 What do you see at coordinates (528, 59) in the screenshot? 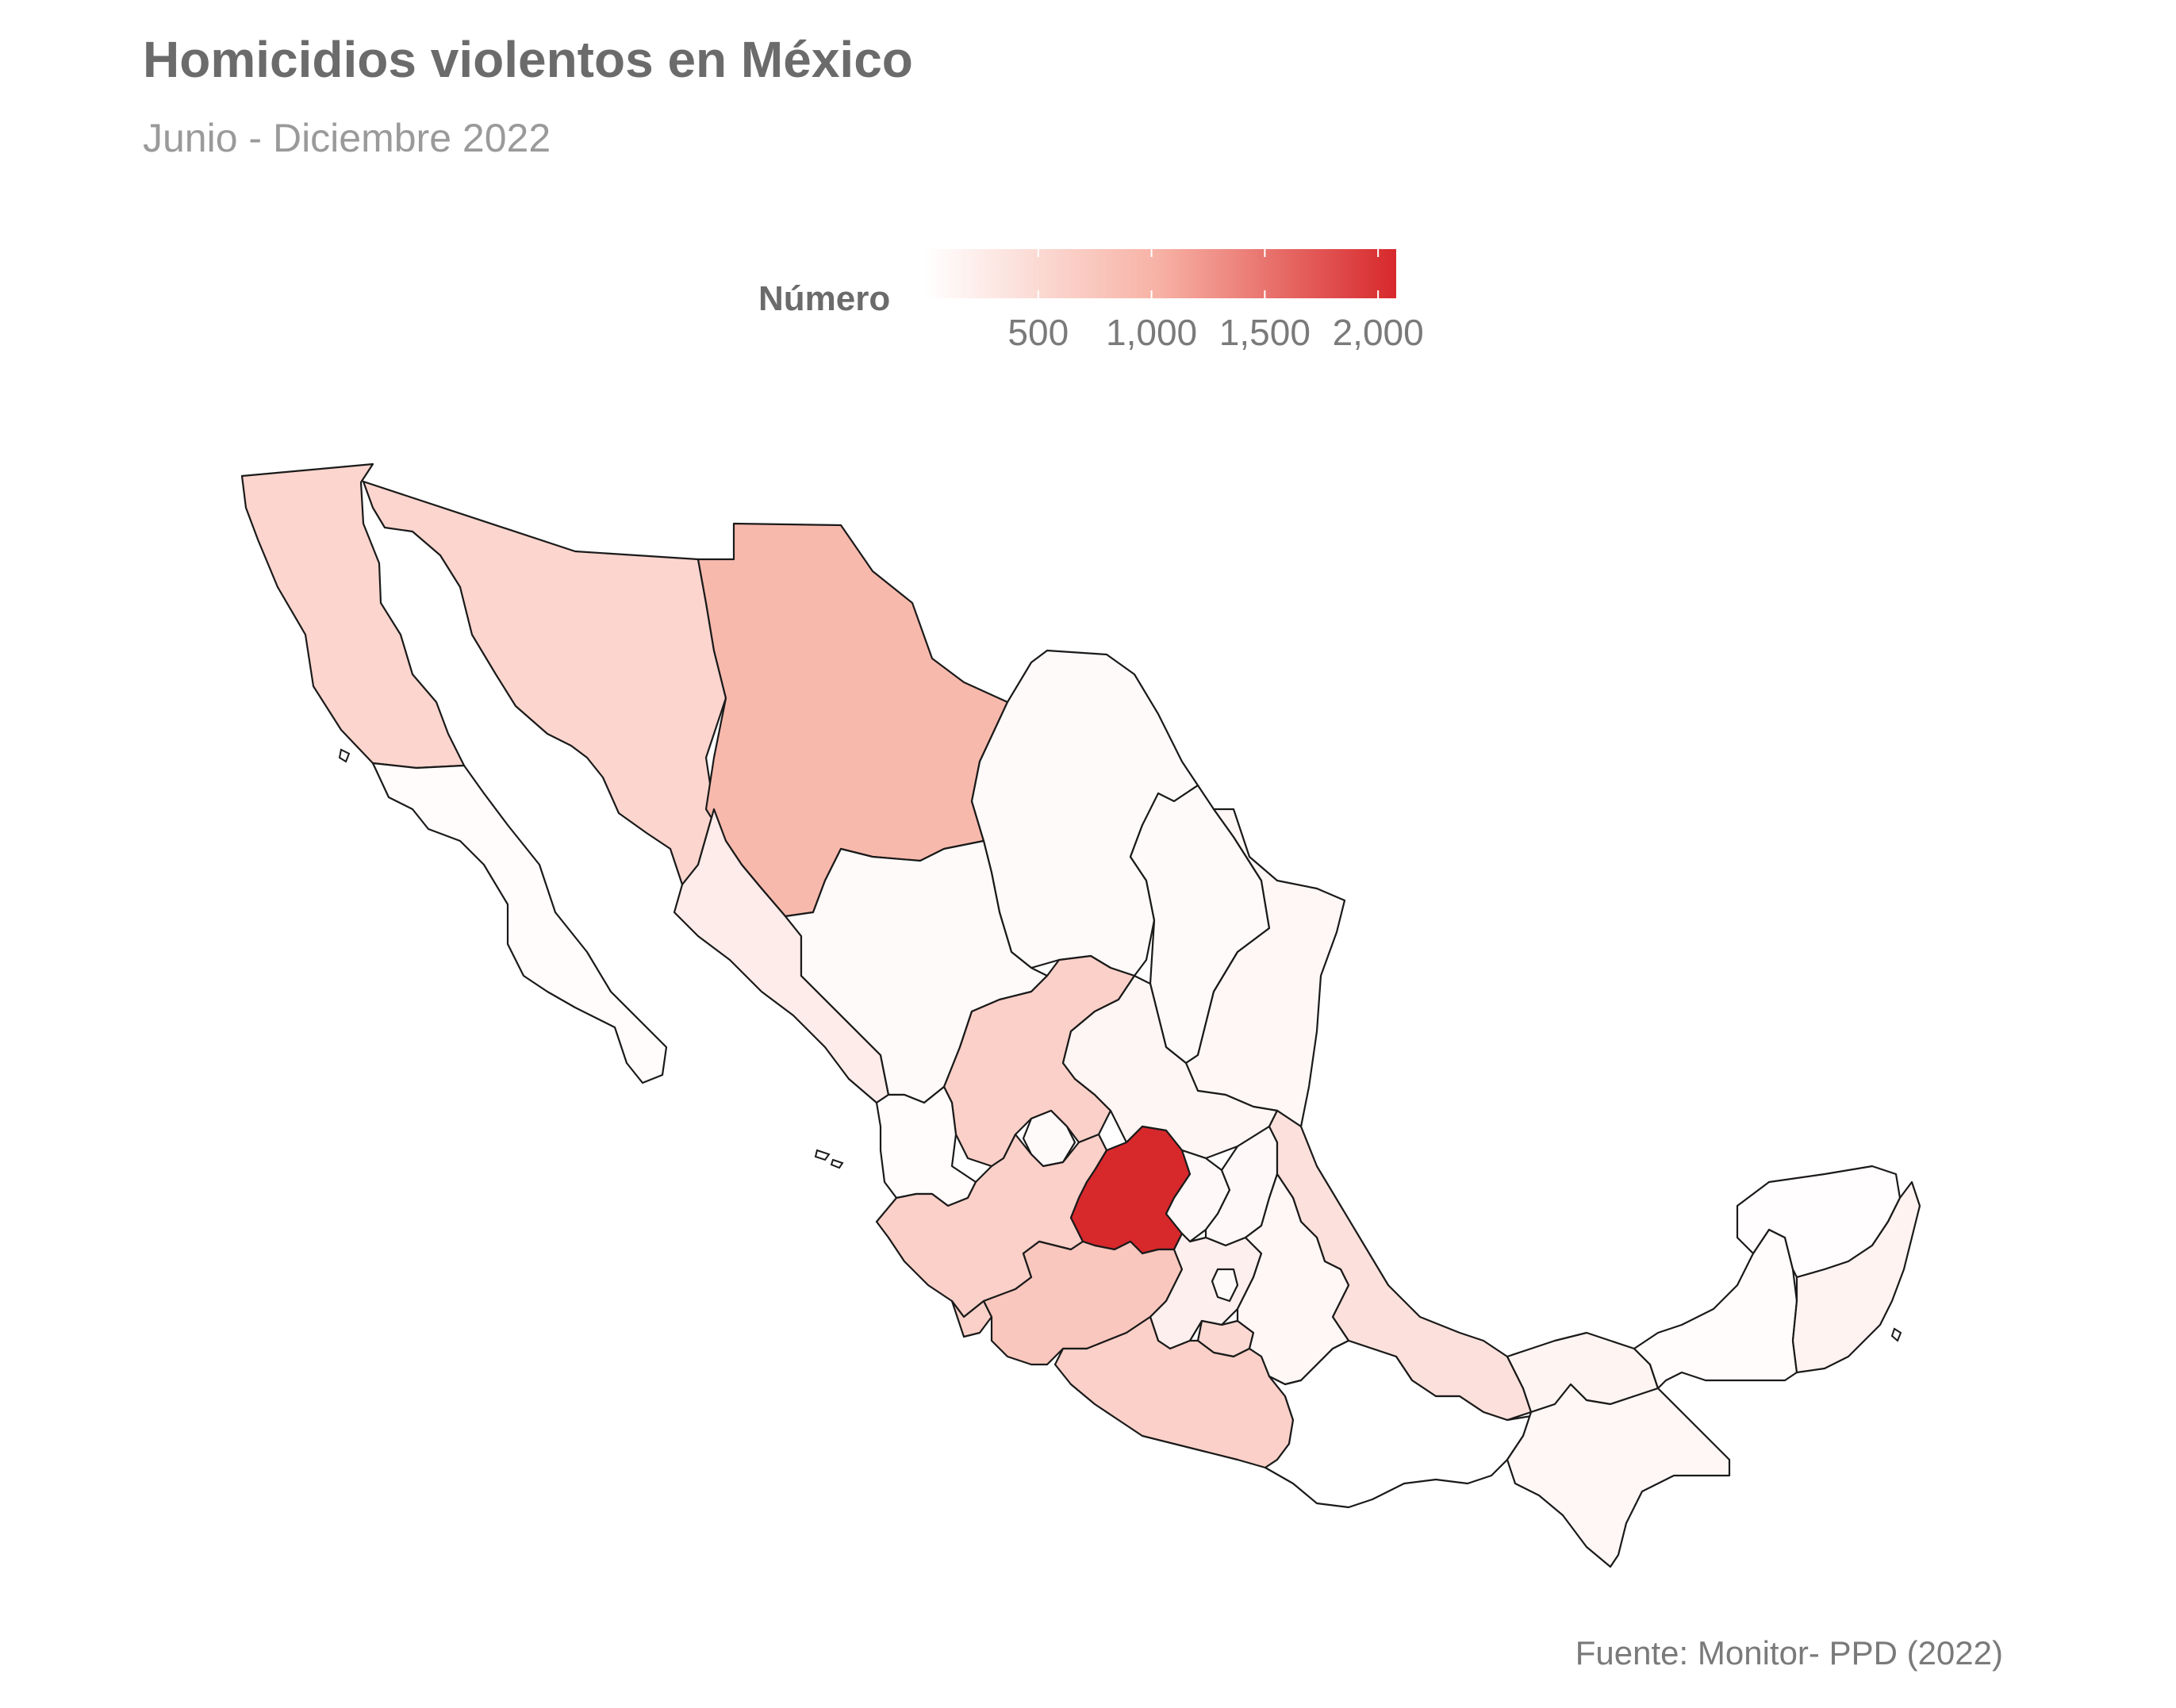
I see `chart-title: Homicidios violentos en México` at bounding box center [528, 59].